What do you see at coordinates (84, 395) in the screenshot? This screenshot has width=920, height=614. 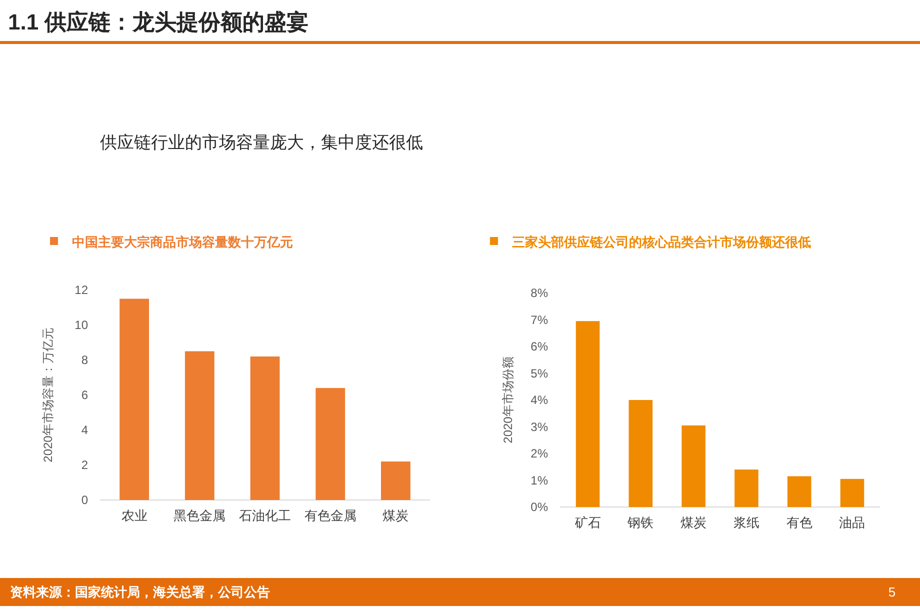 I see `y-tick-label: 6` at bounding box center [84, 395].